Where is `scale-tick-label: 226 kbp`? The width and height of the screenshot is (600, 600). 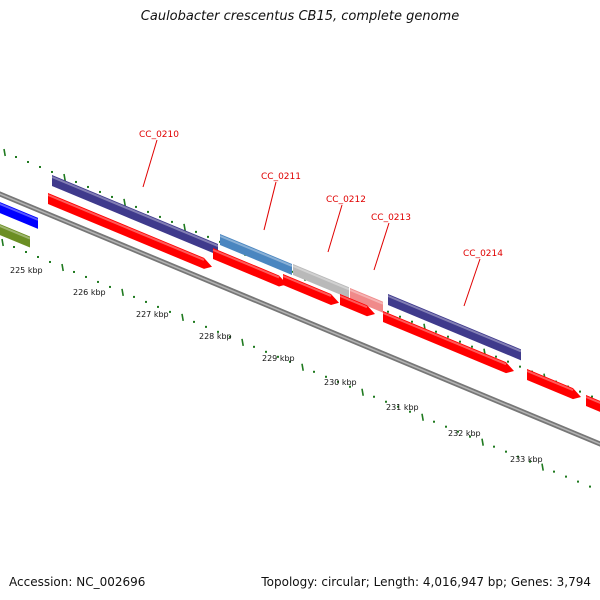
scale-tick-label: 226 kbp is located at coordinates (89, 292).